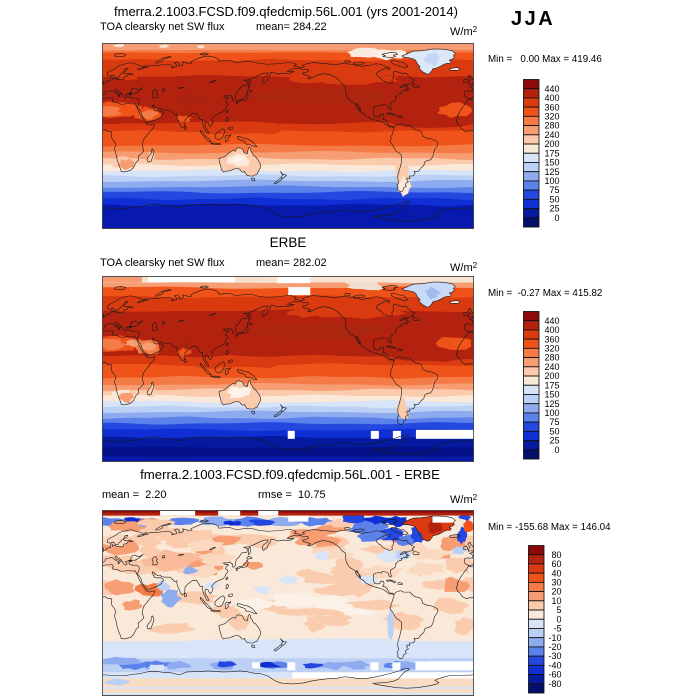 The height and width of the screenshot is (700, 700). Describe the element at coordinates (554, 666) in the screenshot. I see `svg-text: -40` at that location.